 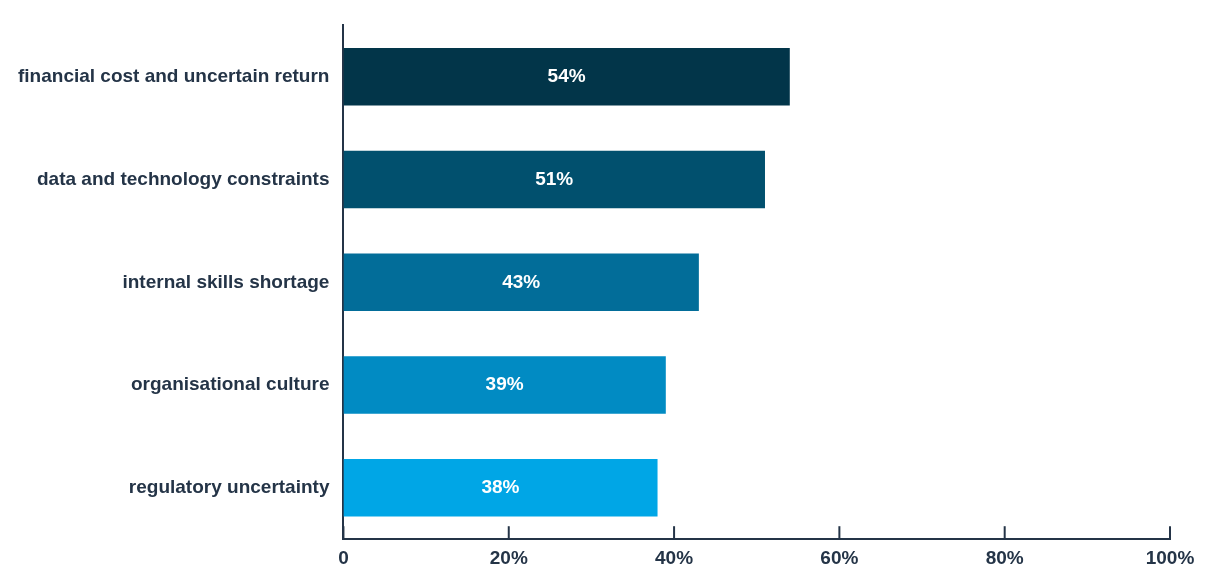 I want to click on data-label: 39%, so click(x=504, y=384).